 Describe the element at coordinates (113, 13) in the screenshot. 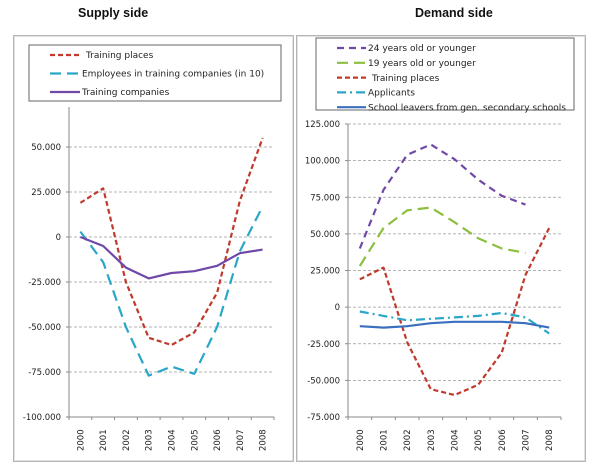

I see `supply-side-title: Supply side` at that location.